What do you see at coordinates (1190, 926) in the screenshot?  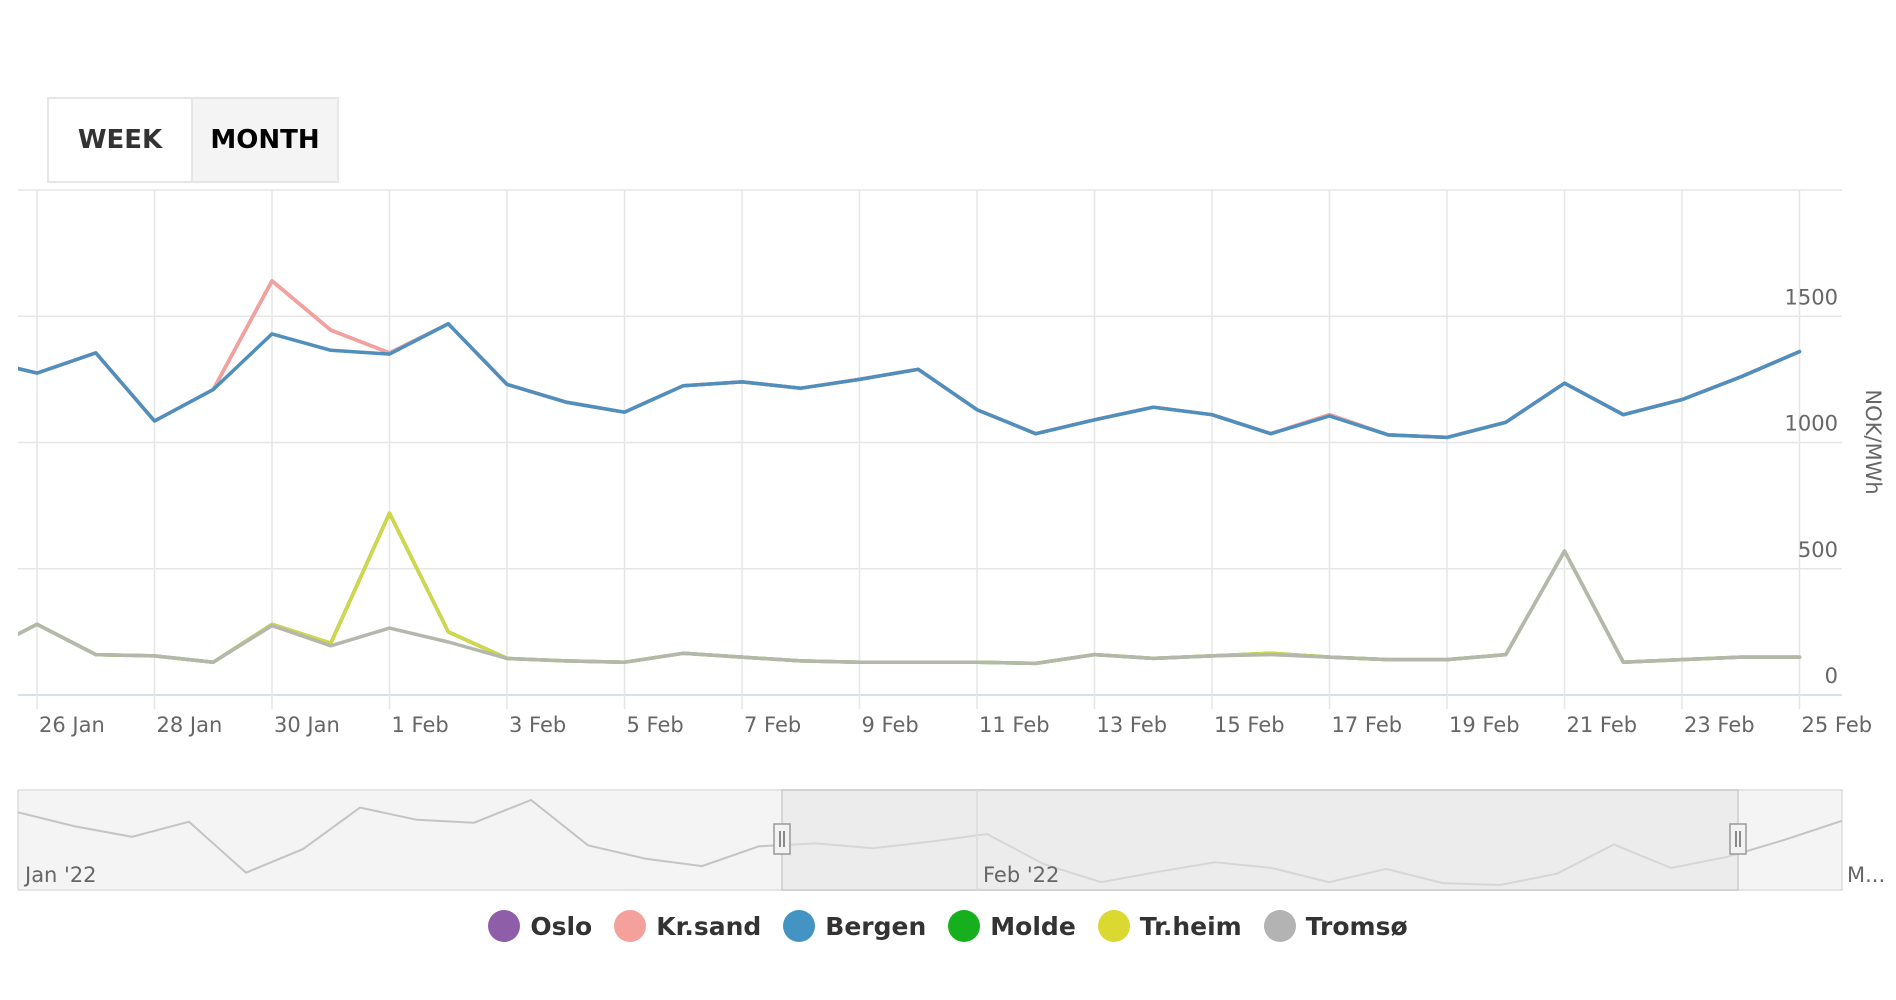 I see `legend-label-trheim: Tr.heim` at bounding box center [1190, 926].